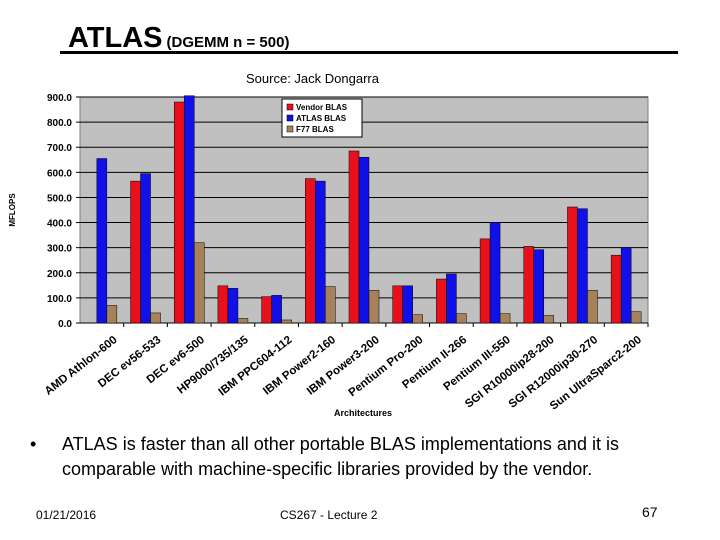  I want to click on y-tick-label: 200.0, so click(59, 274).